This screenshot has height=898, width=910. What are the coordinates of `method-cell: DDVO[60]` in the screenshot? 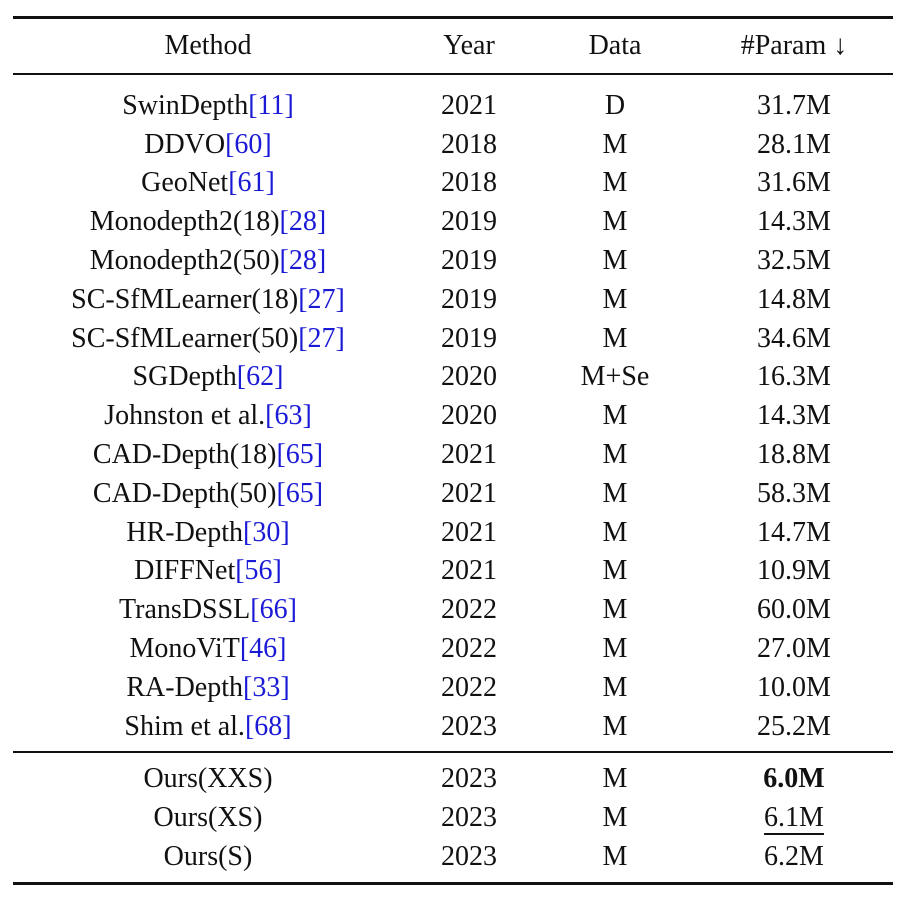 It's located at (208, 144).